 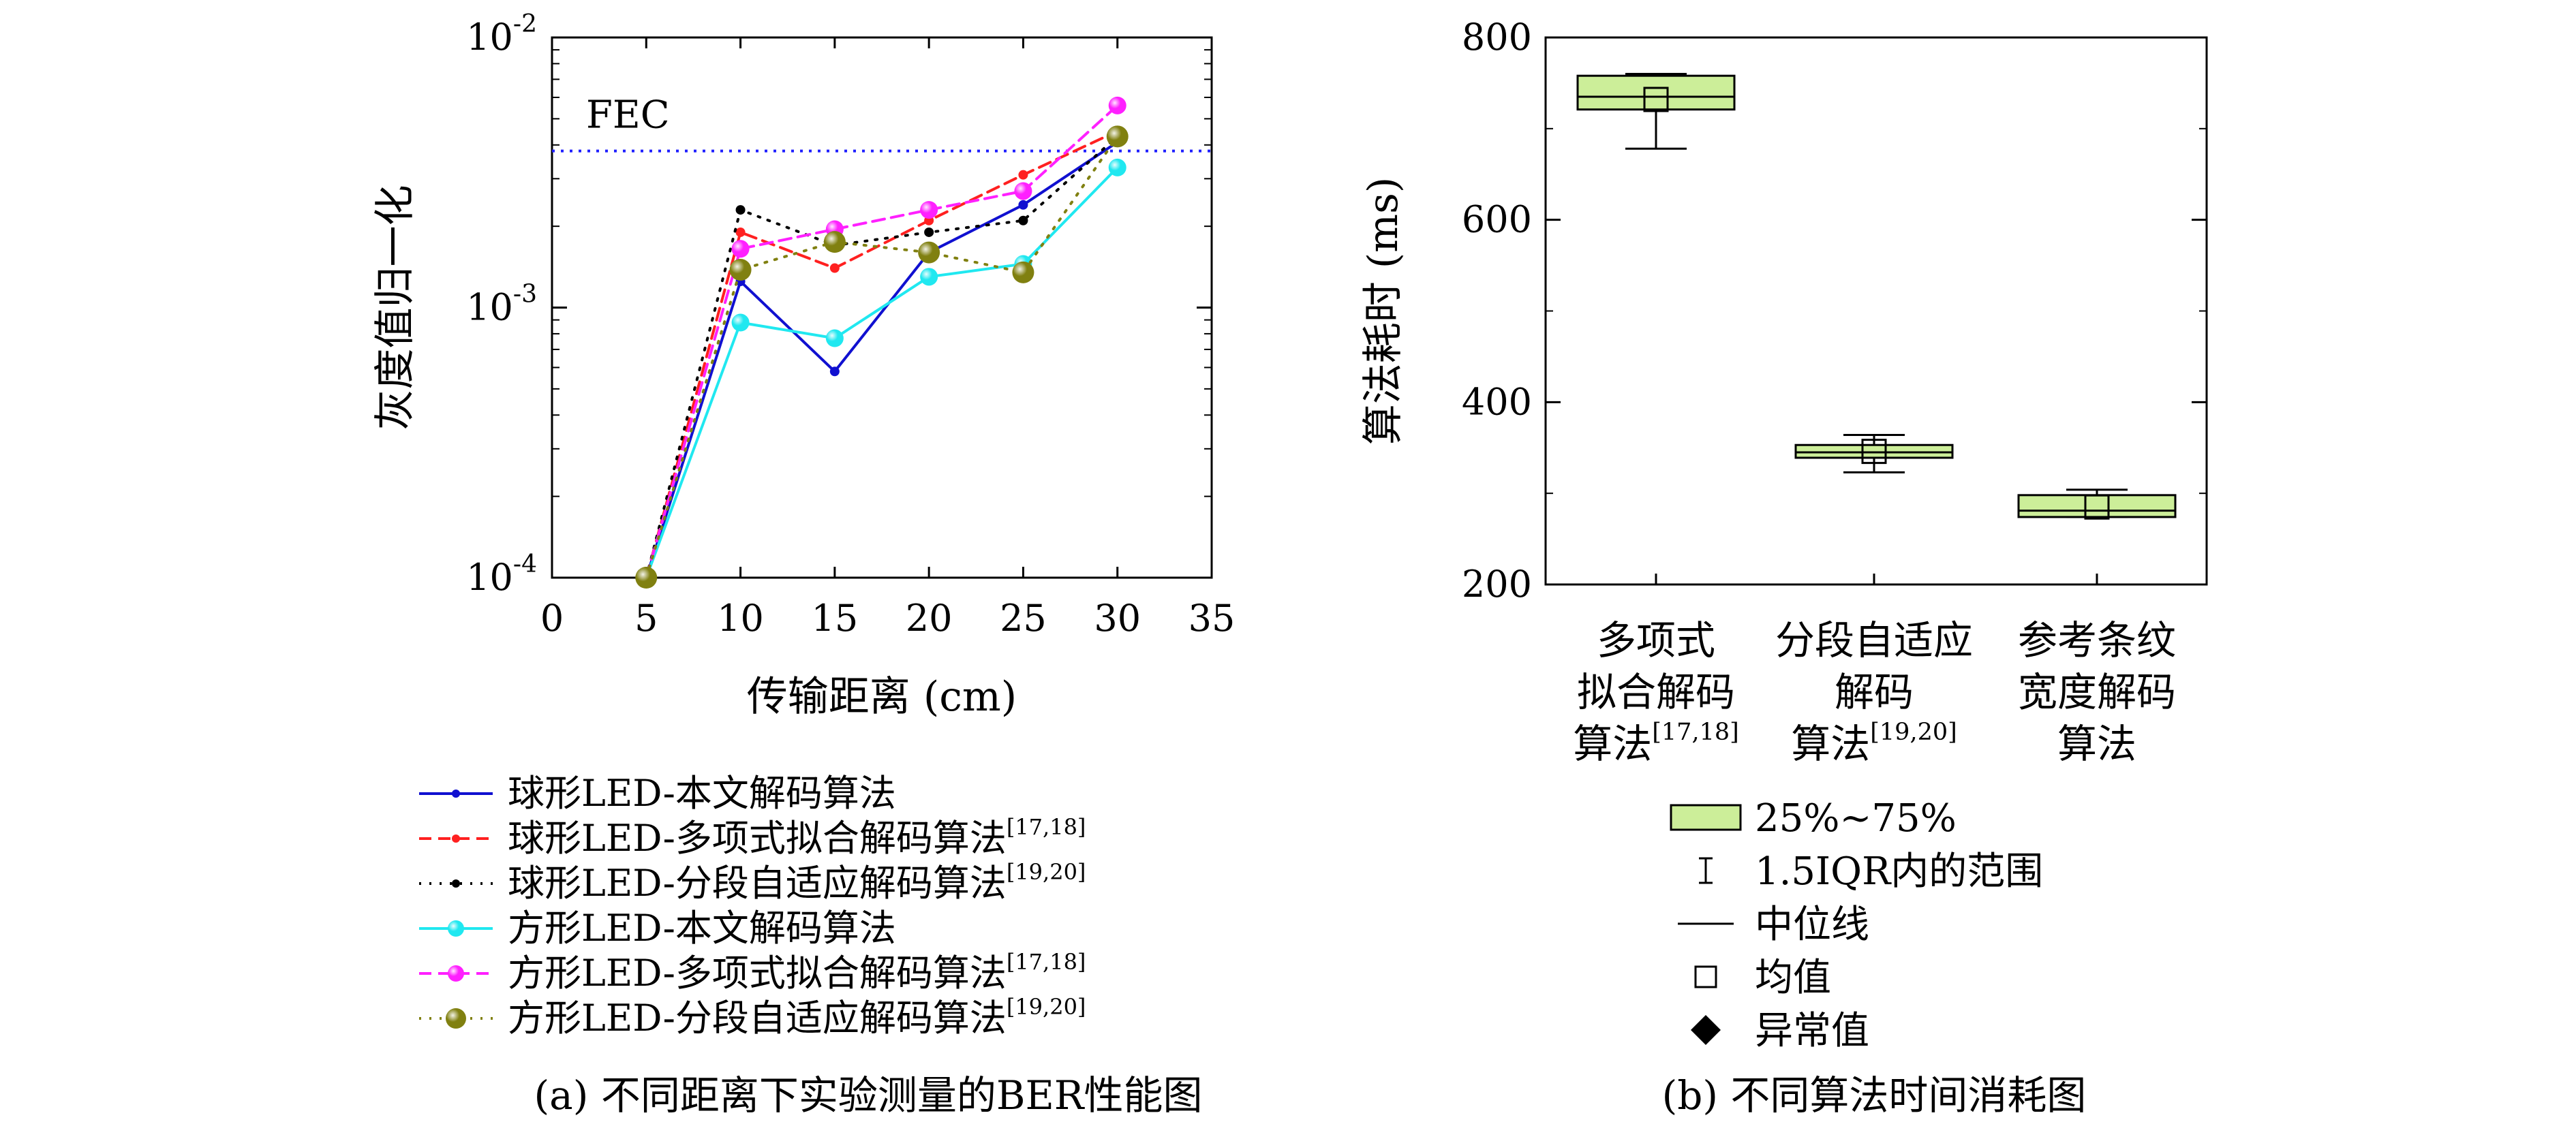 I want to click on category-label-line: 分段自适应, so click(x=1874, y=640).